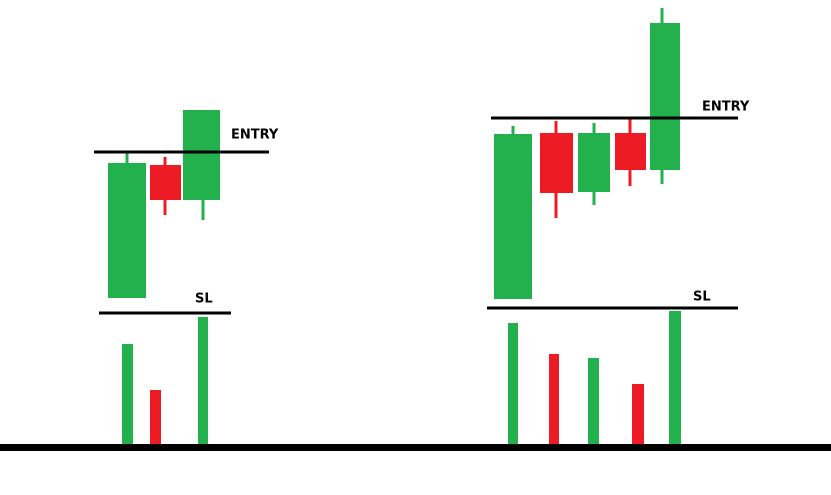  I want to click on right-candles, so click(587, 153).